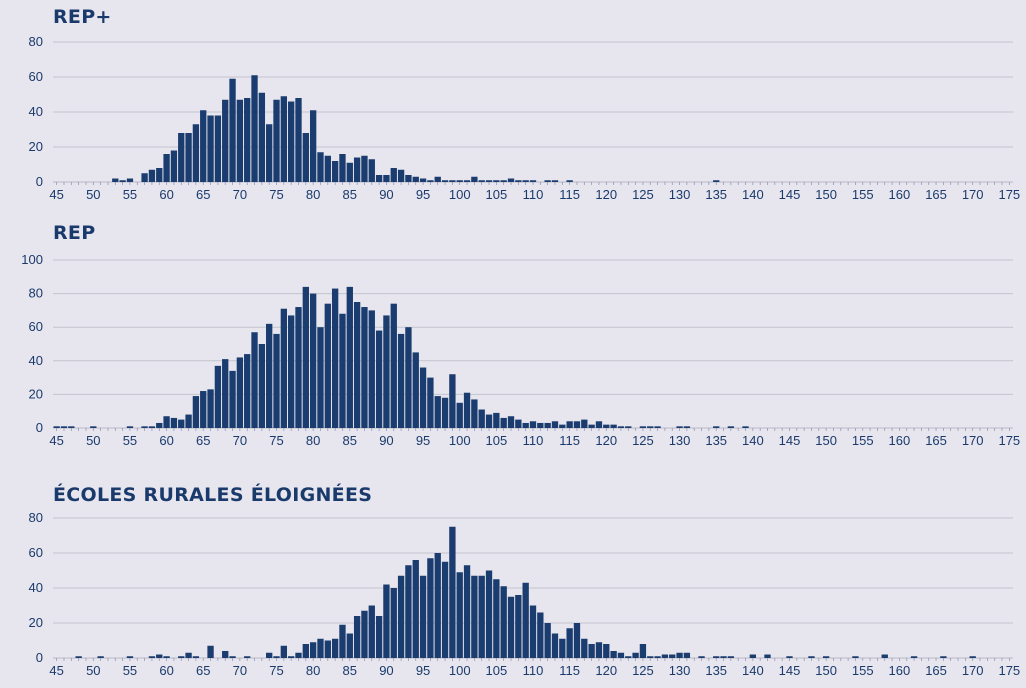  What do you see at coordinates (533, 670) in the screenshot?
I see `x-tick-label: 110` at bounding box center [533, 670].